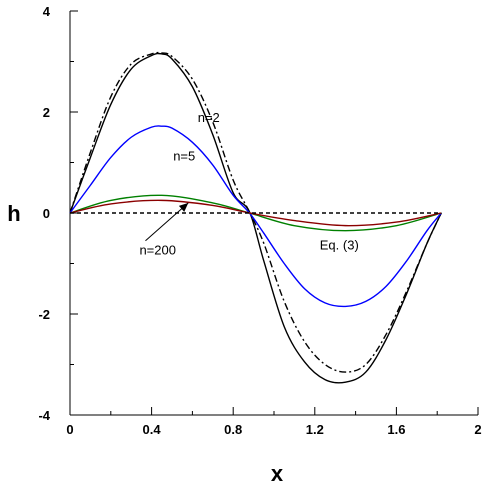 The height and width of the screenshot is (487, 487). Describe the element at coordinates (44, 314) in the screenshot. I see `y-tick-label: -2` at that location.